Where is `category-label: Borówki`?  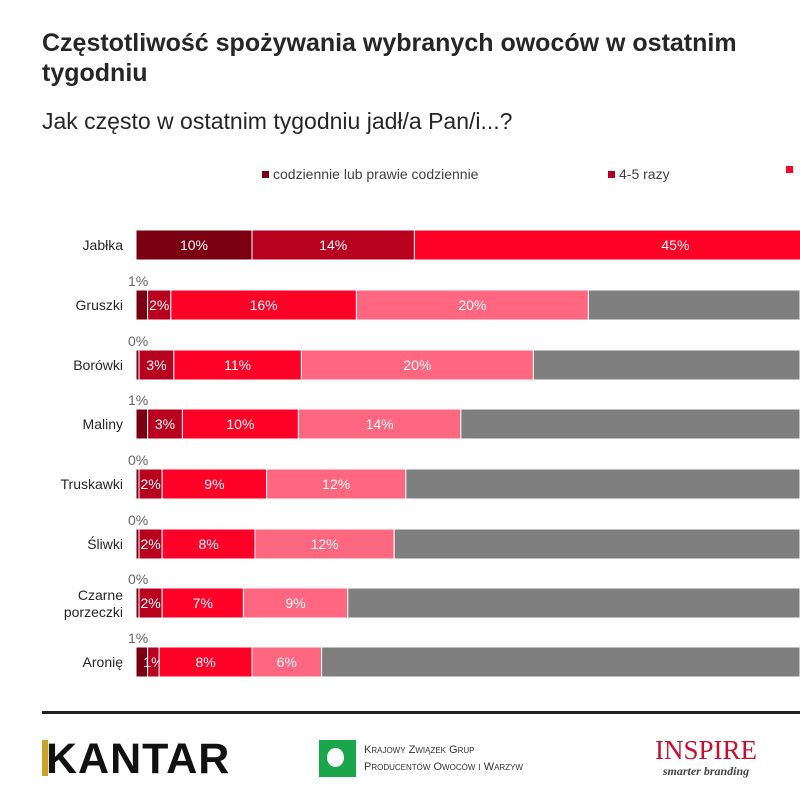
category-label: Borówki is located at coordinates (98, 365).